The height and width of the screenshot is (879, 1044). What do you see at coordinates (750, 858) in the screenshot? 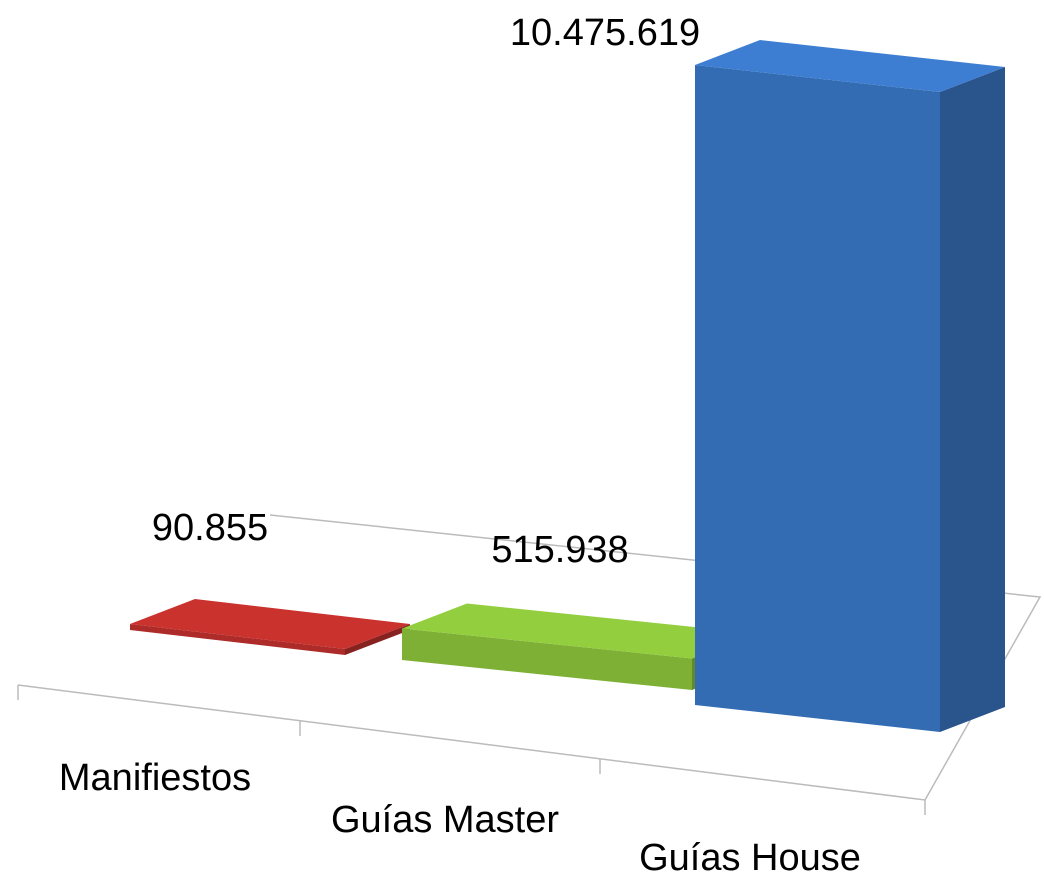
I see `category-label: Guías House` at bounding box center [750, 858].